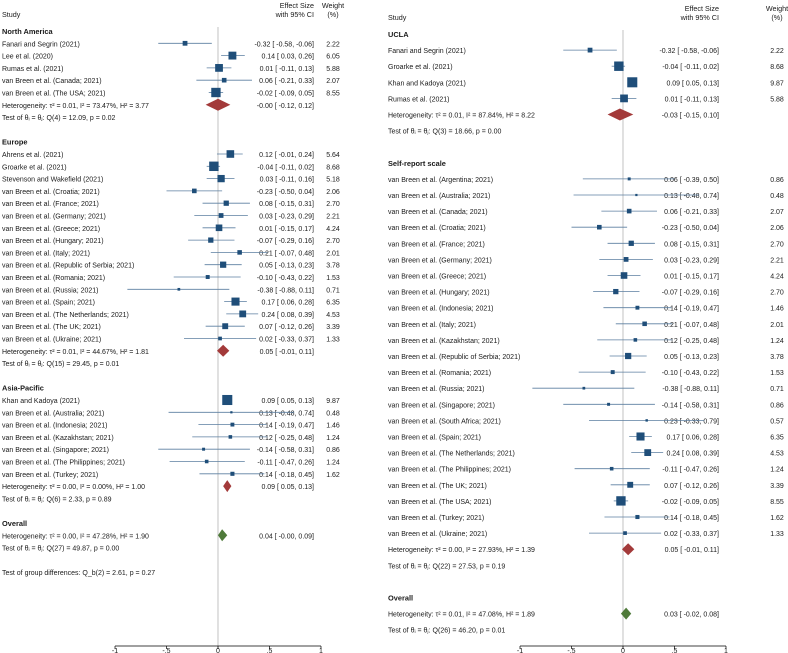 The width and height of the screenshot is (788, 653). I want to click on study-label: van Breen et al. (Kazakhstan; 2021), so click(58, 438).